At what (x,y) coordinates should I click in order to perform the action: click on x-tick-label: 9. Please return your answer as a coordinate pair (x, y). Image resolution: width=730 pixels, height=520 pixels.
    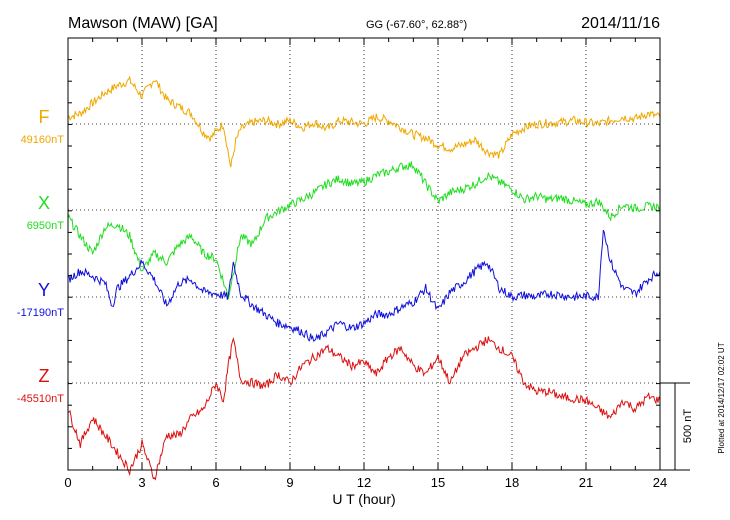
    Looking at the image, I should click on (289, 482).